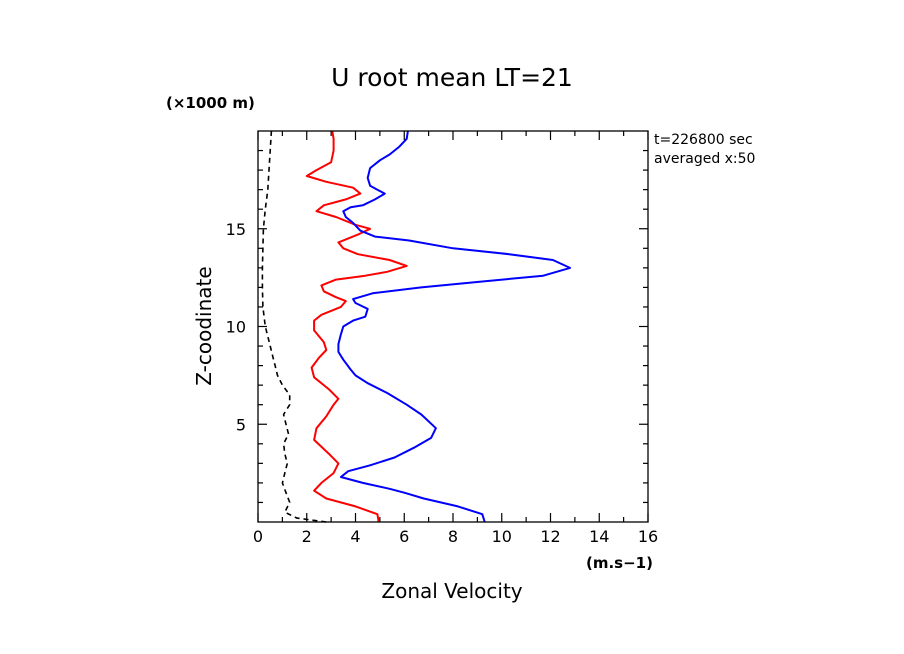 Image resolution: width=904 pixels, height=654 pixels. Describe the element at coordinates (599, 536) in the screenshot. I see `x-tick-label: 14` at that location.